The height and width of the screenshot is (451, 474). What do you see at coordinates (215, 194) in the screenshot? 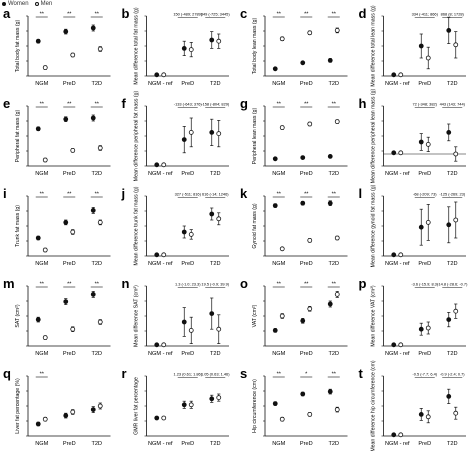
I see `annotation-label: 616 (-14; 1246)` at bounding box center [215, 194].